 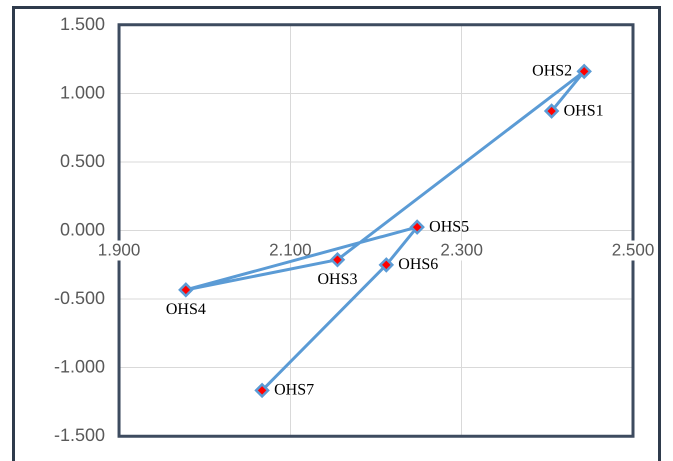 What do you see at coordinates (337, 279) in the screenshot?
I see `annotation: OHS3` at bounding box center [337, 279].